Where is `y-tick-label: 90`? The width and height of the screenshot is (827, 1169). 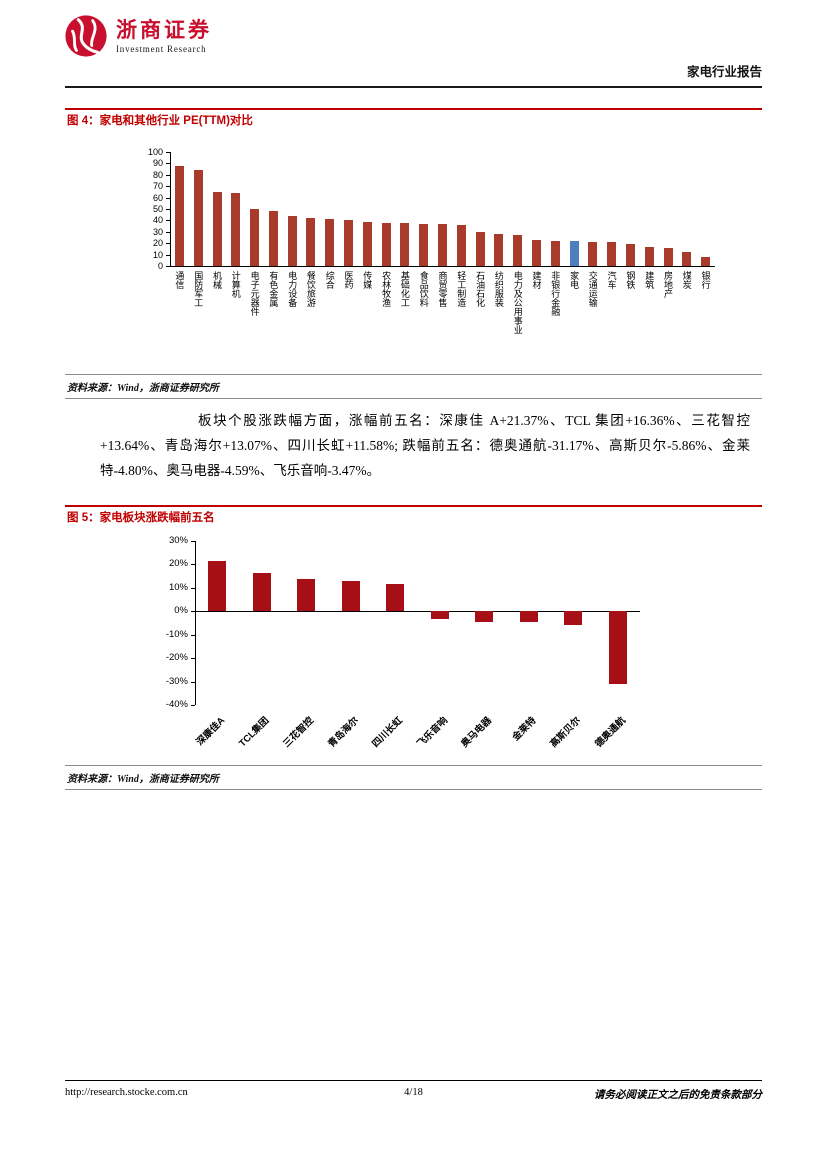 y-tick-label: 90 is located at coordinates (157, 163).